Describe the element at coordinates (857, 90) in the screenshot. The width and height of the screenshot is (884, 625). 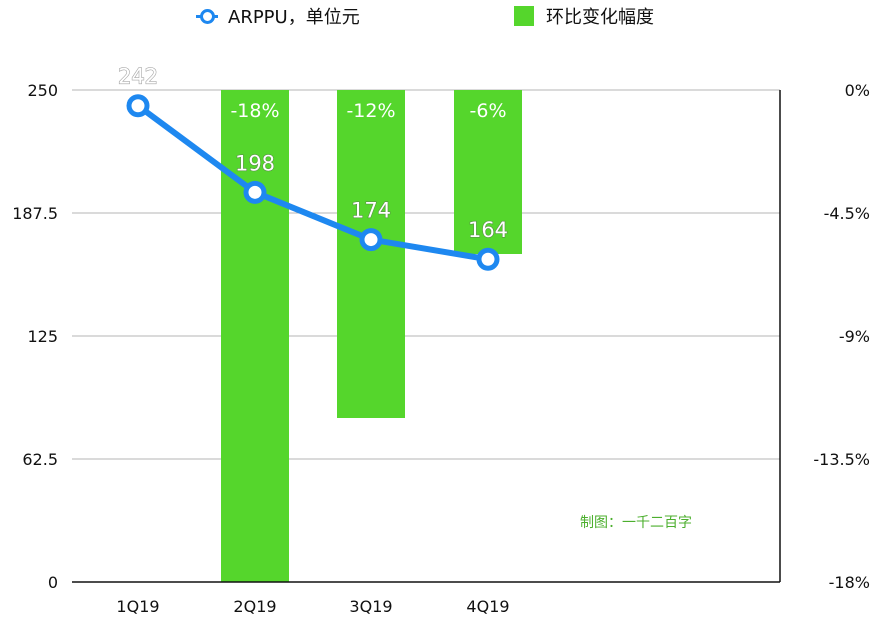
I see `y-right-tick-label: 0%` at that location.